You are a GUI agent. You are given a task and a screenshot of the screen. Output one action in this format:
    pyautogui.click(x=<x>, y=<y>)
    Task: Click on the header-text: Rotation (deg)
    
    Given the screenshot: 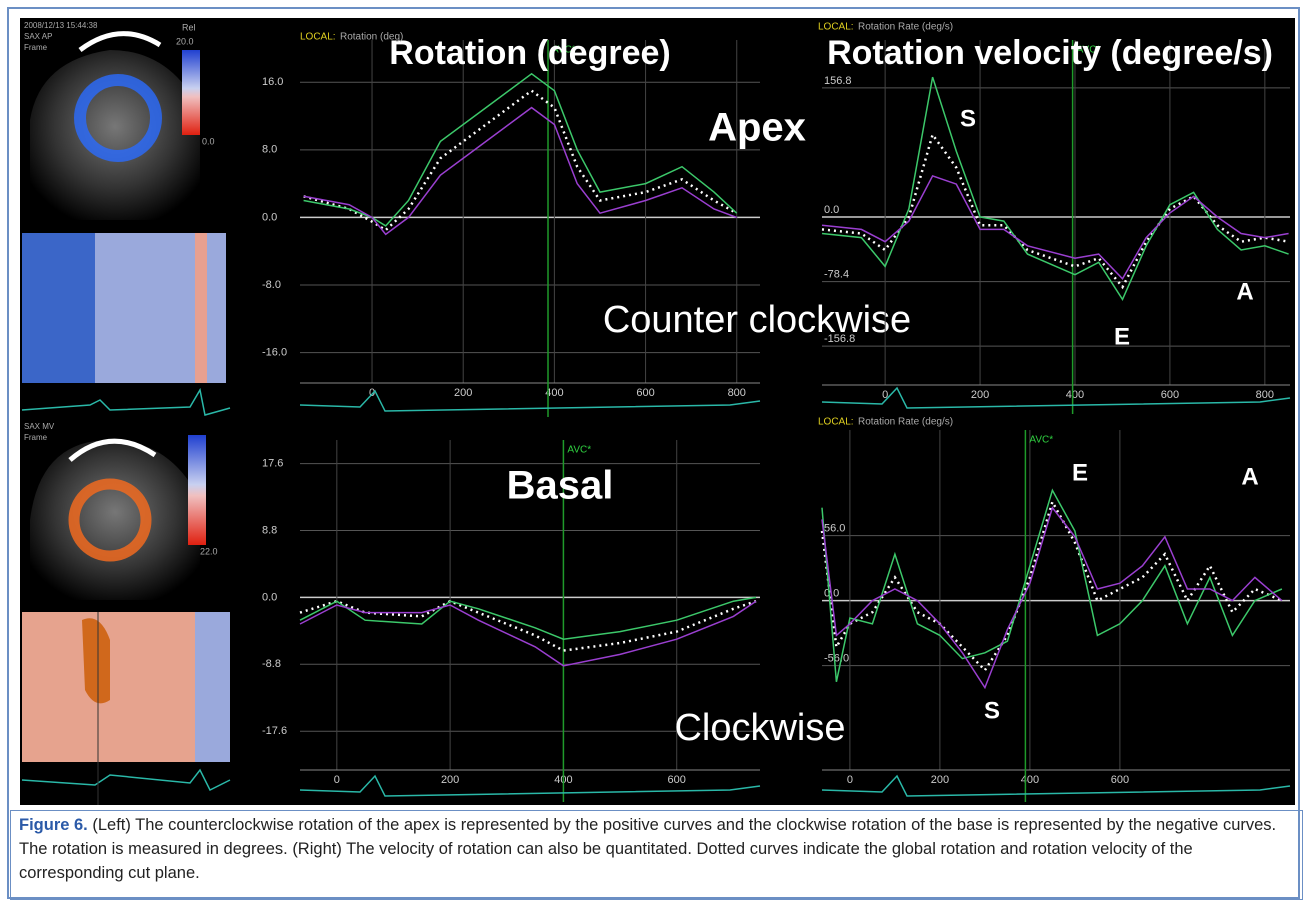 What is the action you would take?
    pyautogui.click(x=371, y=37)
    